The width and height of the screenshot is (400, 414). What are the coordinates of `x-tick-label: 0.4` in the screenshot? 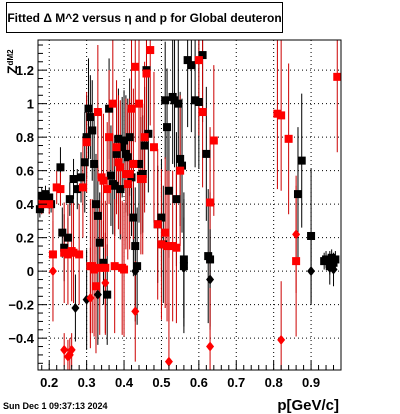 It's located at (124, 382).